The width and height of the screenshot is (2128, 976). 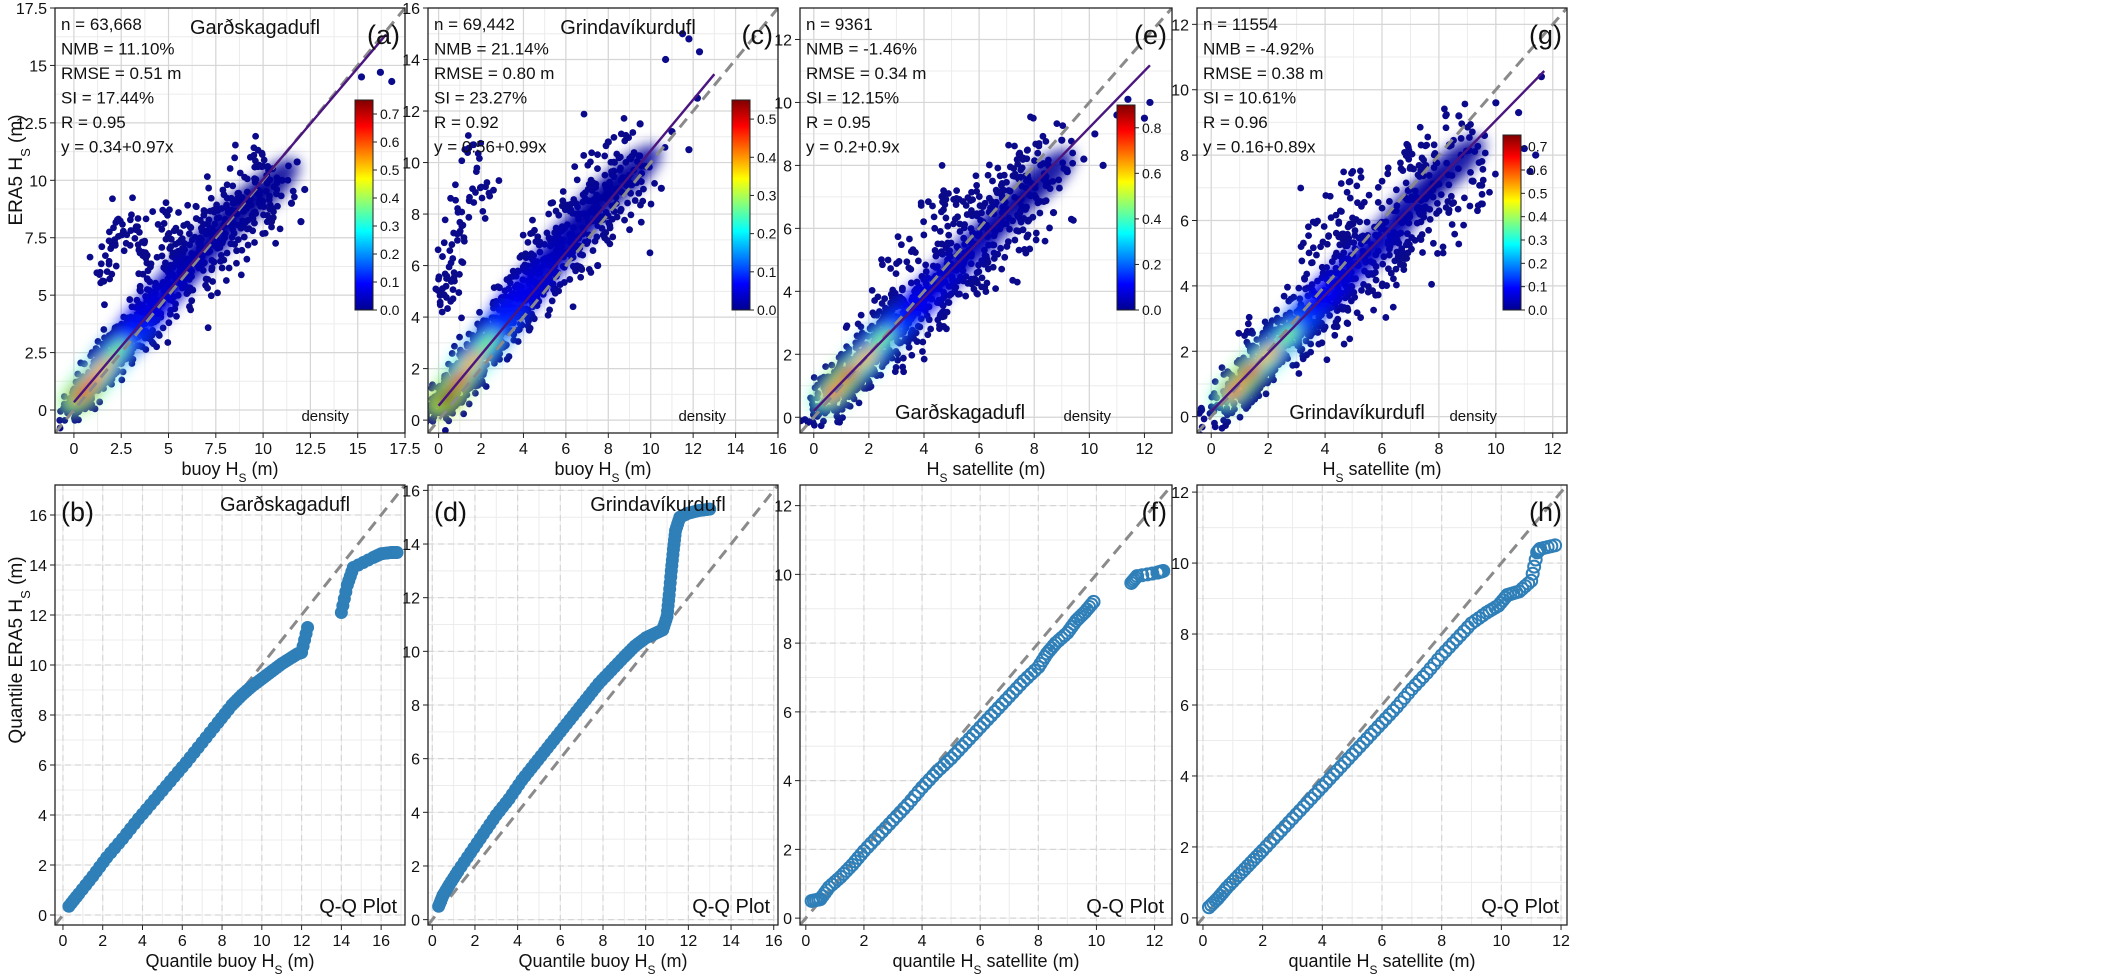 What do you see at coordinates (411, 112) in the screenshot?
I see `y-tick-label: 12` at bounding box center [411, 112].